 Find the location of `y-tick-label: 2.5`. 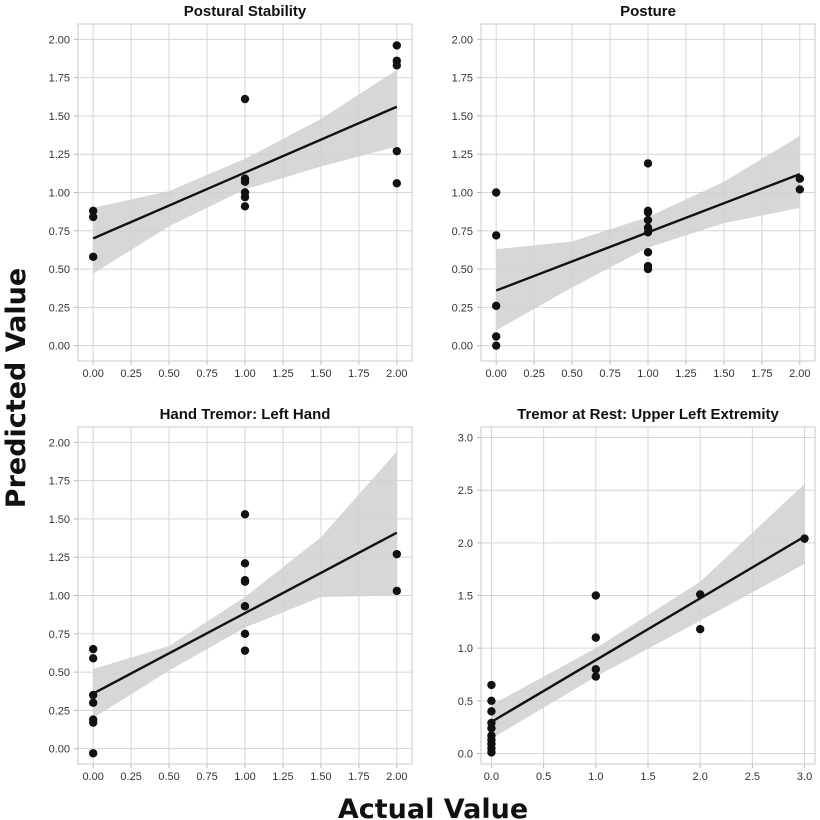

y-tick-label: 2.5 is located at coordinates (465, 491).